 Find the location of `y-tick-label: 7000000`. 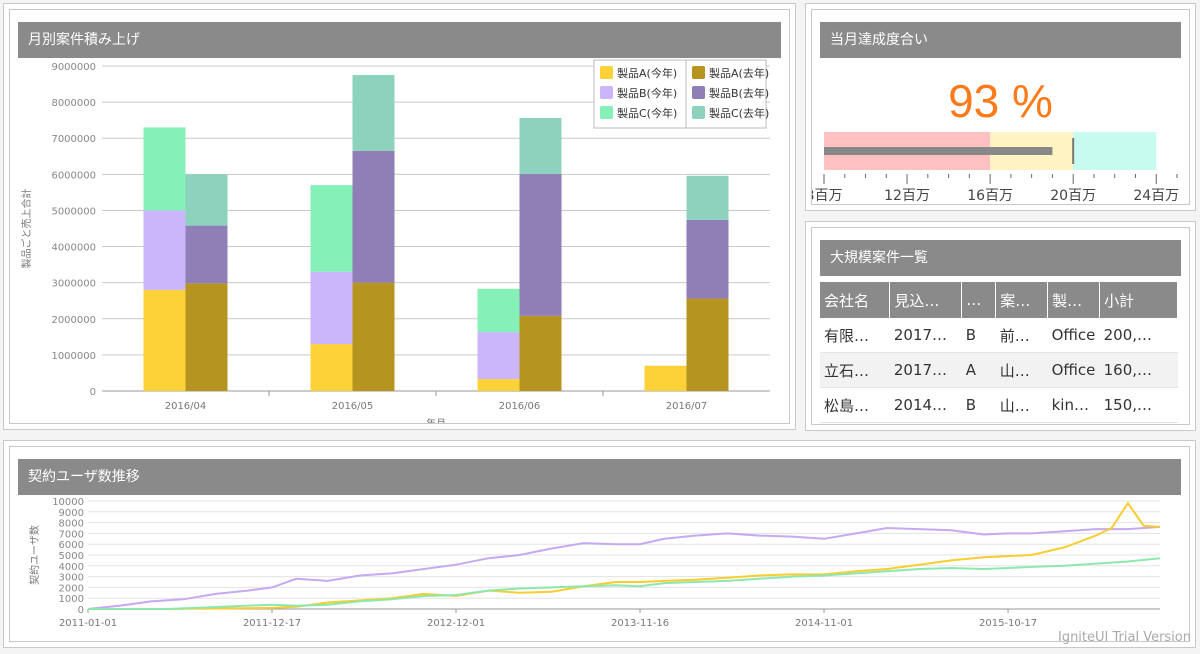

y-tick-label: 7000000 is located at coordinates (73, 139).